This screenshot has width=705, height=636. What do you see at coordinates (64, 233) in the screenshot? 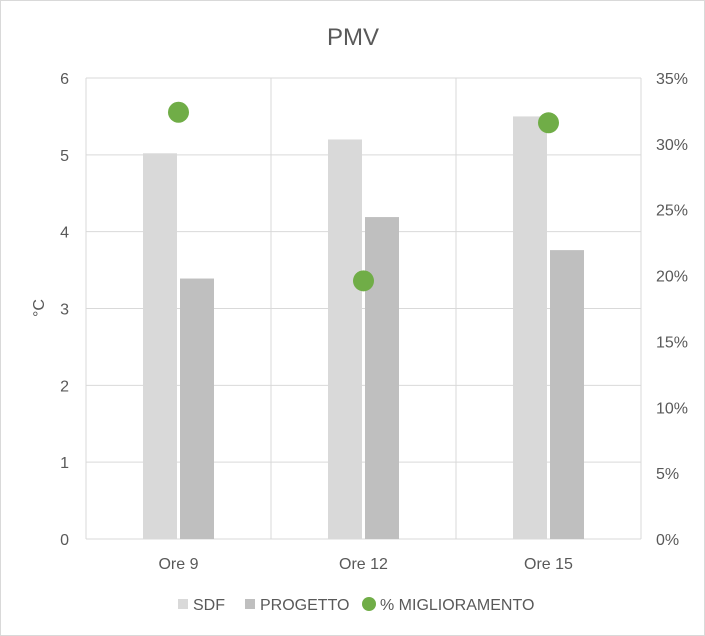
I see `y-tick-label: 4` at bounding box center [64, 233].